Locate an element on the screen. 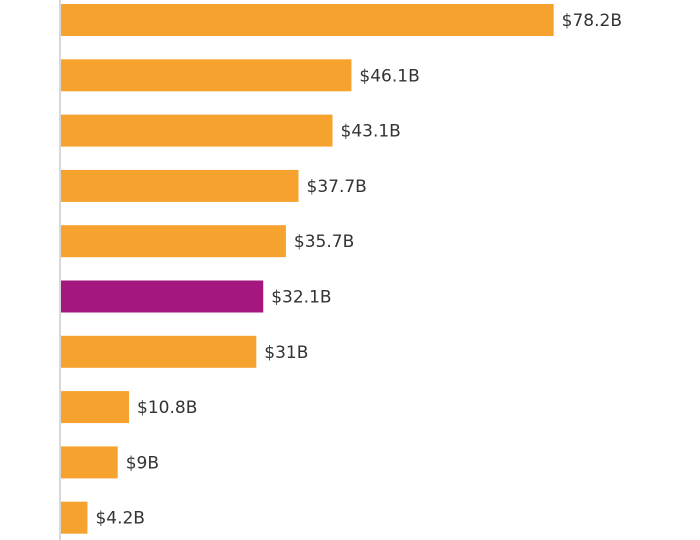 The image size is (700, 540). value-label: $37.7B is located at coordinates (337, 187).